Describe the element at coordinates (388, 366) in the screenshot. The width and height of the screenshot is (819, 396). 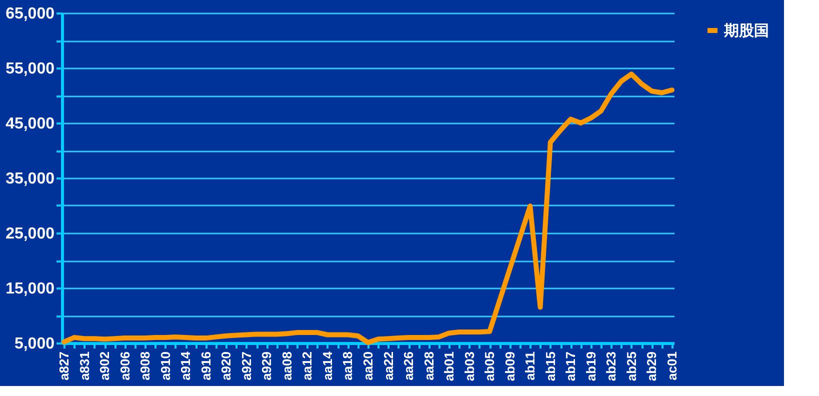
I see `x-tick-label: aa22` at that location.